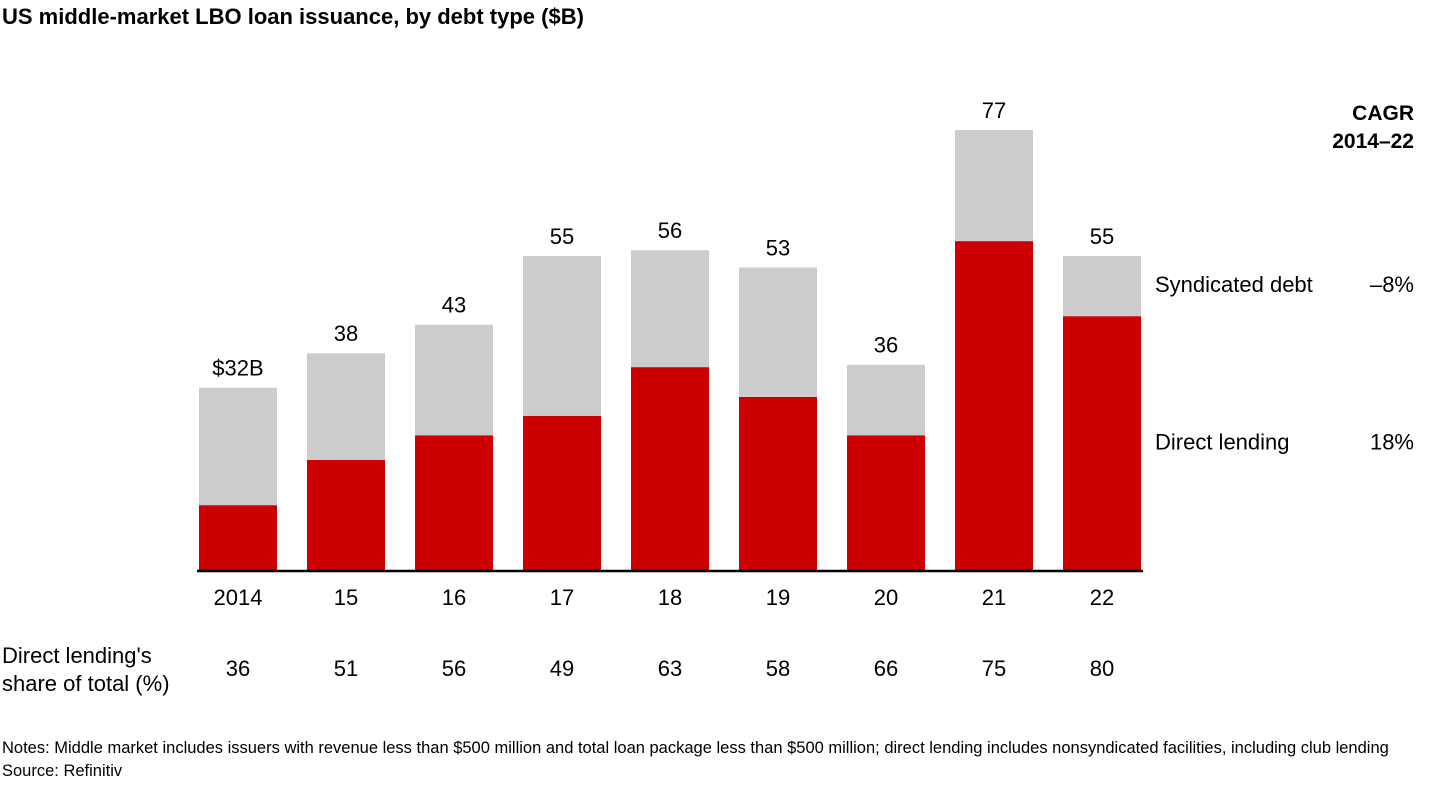 The height and width of the screenshot is (810, 1440). Describe the element at coordinates (454, 305) in the screenshot. I see `total-label: 43` at that location.